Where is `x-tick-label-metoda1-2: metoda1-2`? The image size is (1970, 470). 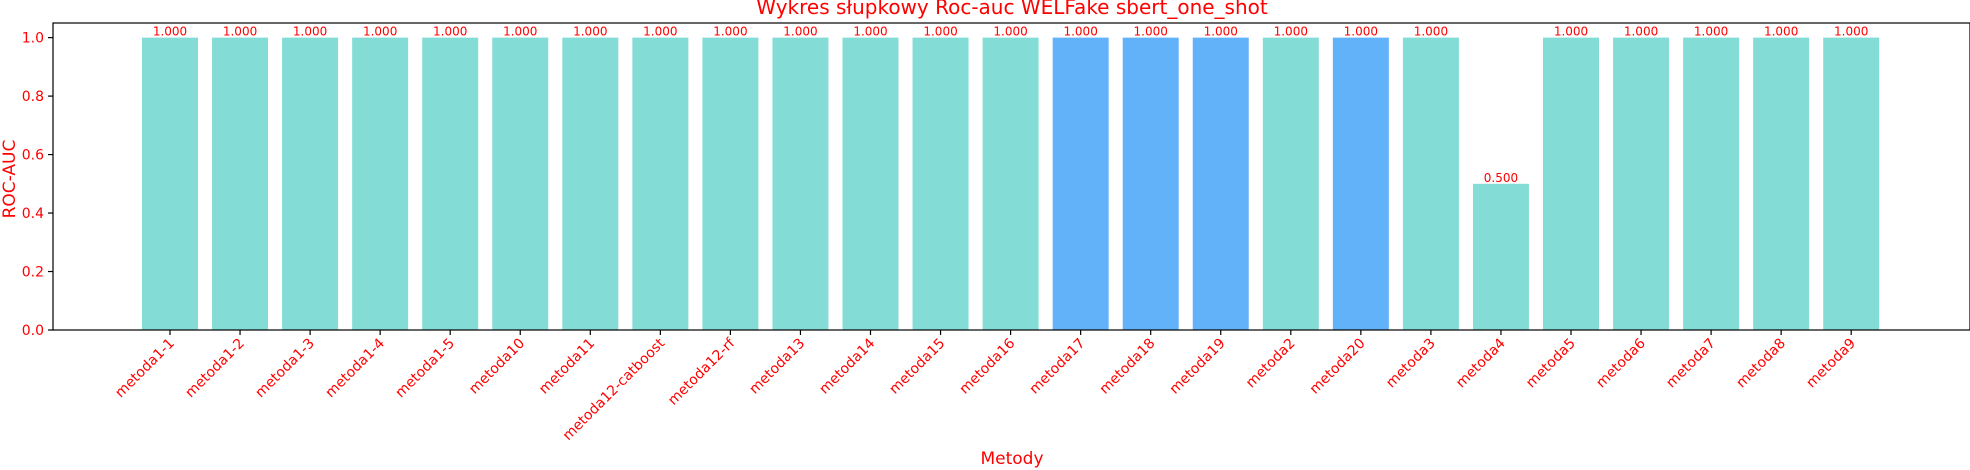
x-tick-label-metoda1-2: metoda1-2 is located at coordinates (215, 369).